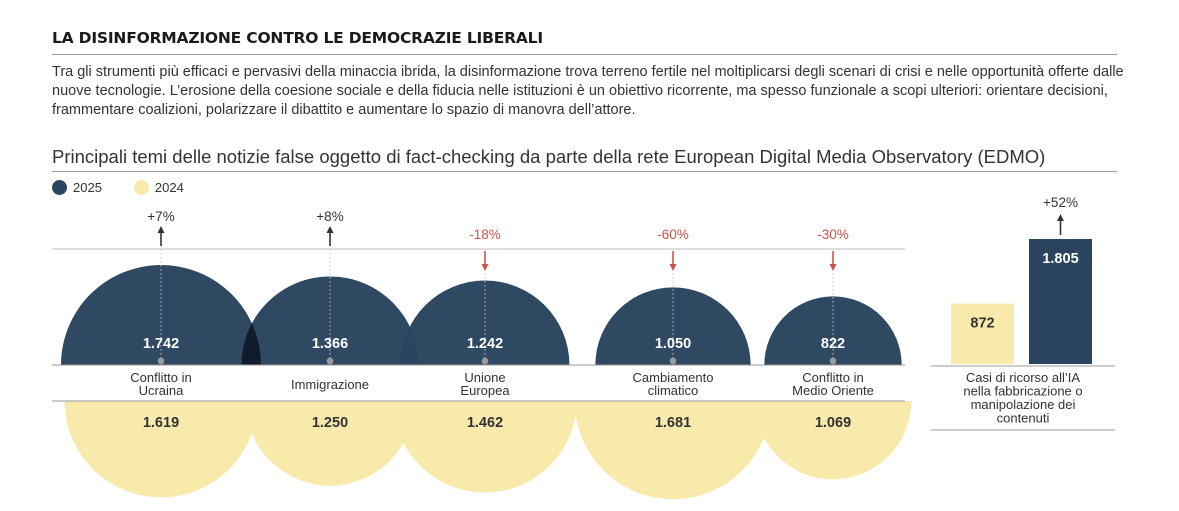 The width and height of the screenshot is (1179, 511). I want to click on change-label: +52%, so click(1060, 202).